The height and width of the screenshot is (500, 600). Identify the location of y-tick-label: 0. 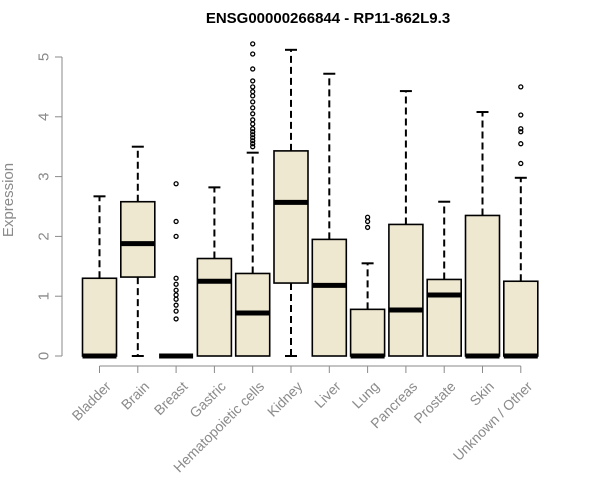
(44, 356).